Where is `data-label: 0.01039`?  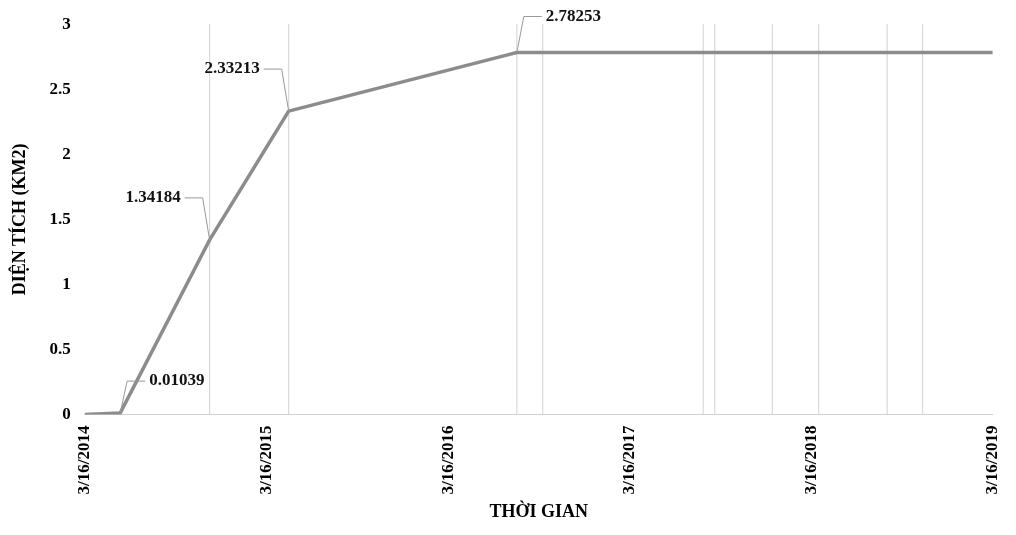 data-label: 0.01039 is located at coordinates (177, 380).